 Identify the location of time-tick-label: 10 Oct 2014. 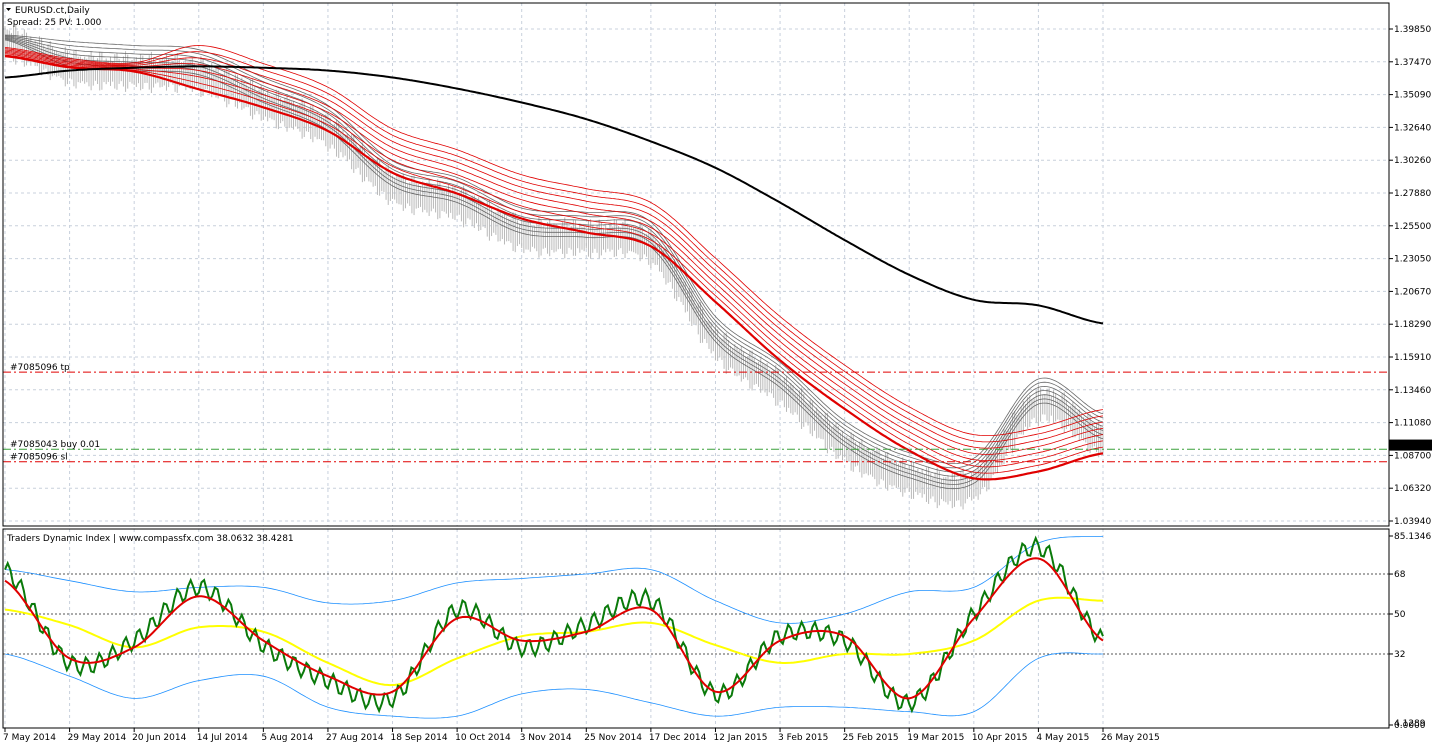
(483, 738).